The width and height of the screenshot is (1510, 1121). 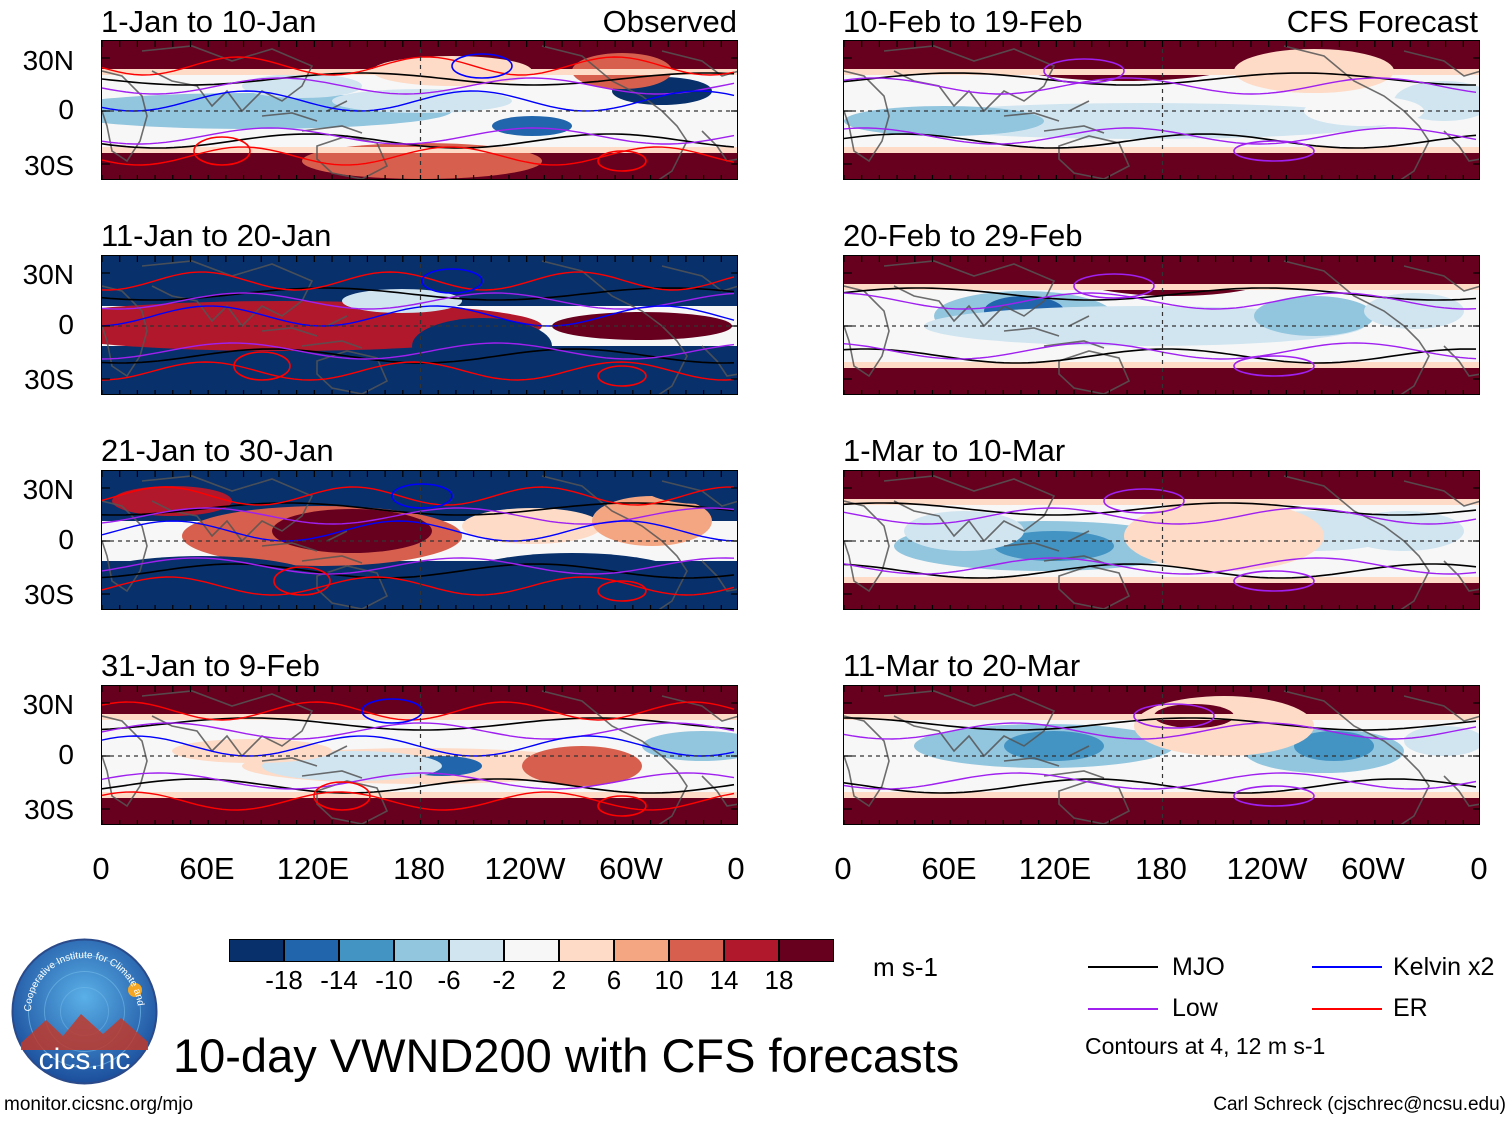 I want to click on colorbar-unit: m s-1, so click(x=905, y=967).